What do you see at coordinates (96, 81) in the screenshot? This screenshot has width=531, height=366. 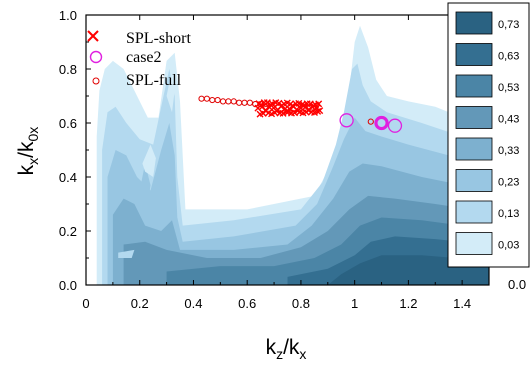 I see `legend-marker-spl-full` at bounding box center [96, 81].